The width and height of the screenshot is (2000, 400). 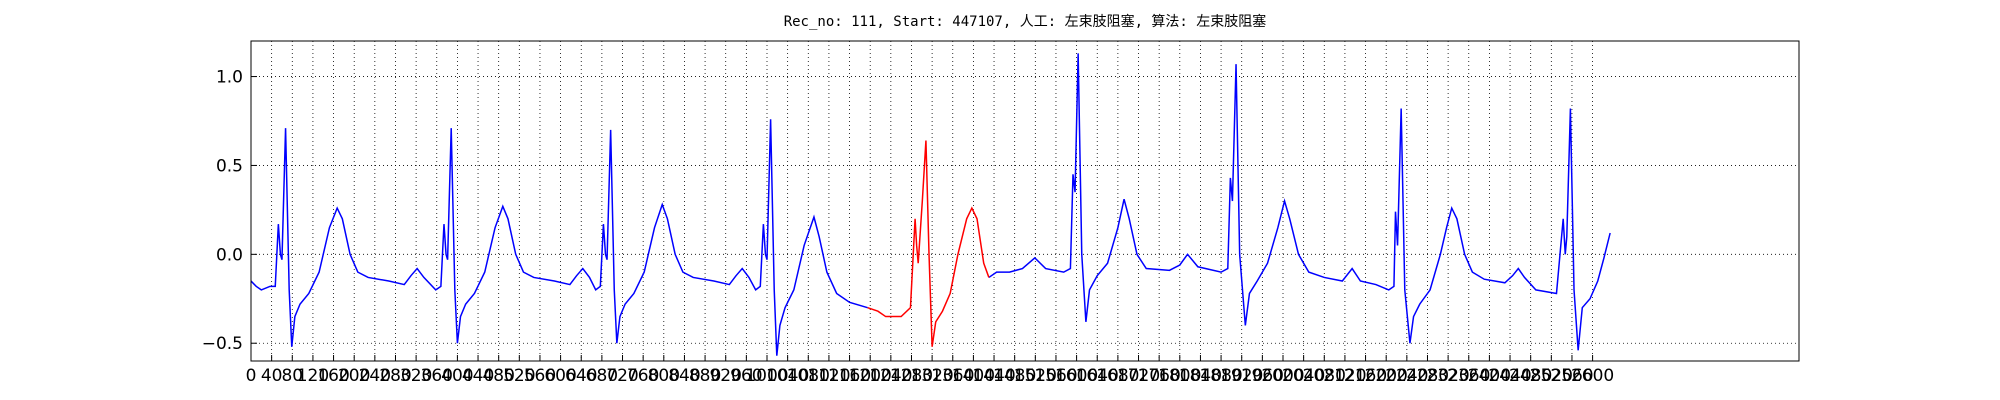 I want to click on x-tick-label: 2360, so click(x=1468, y=376).